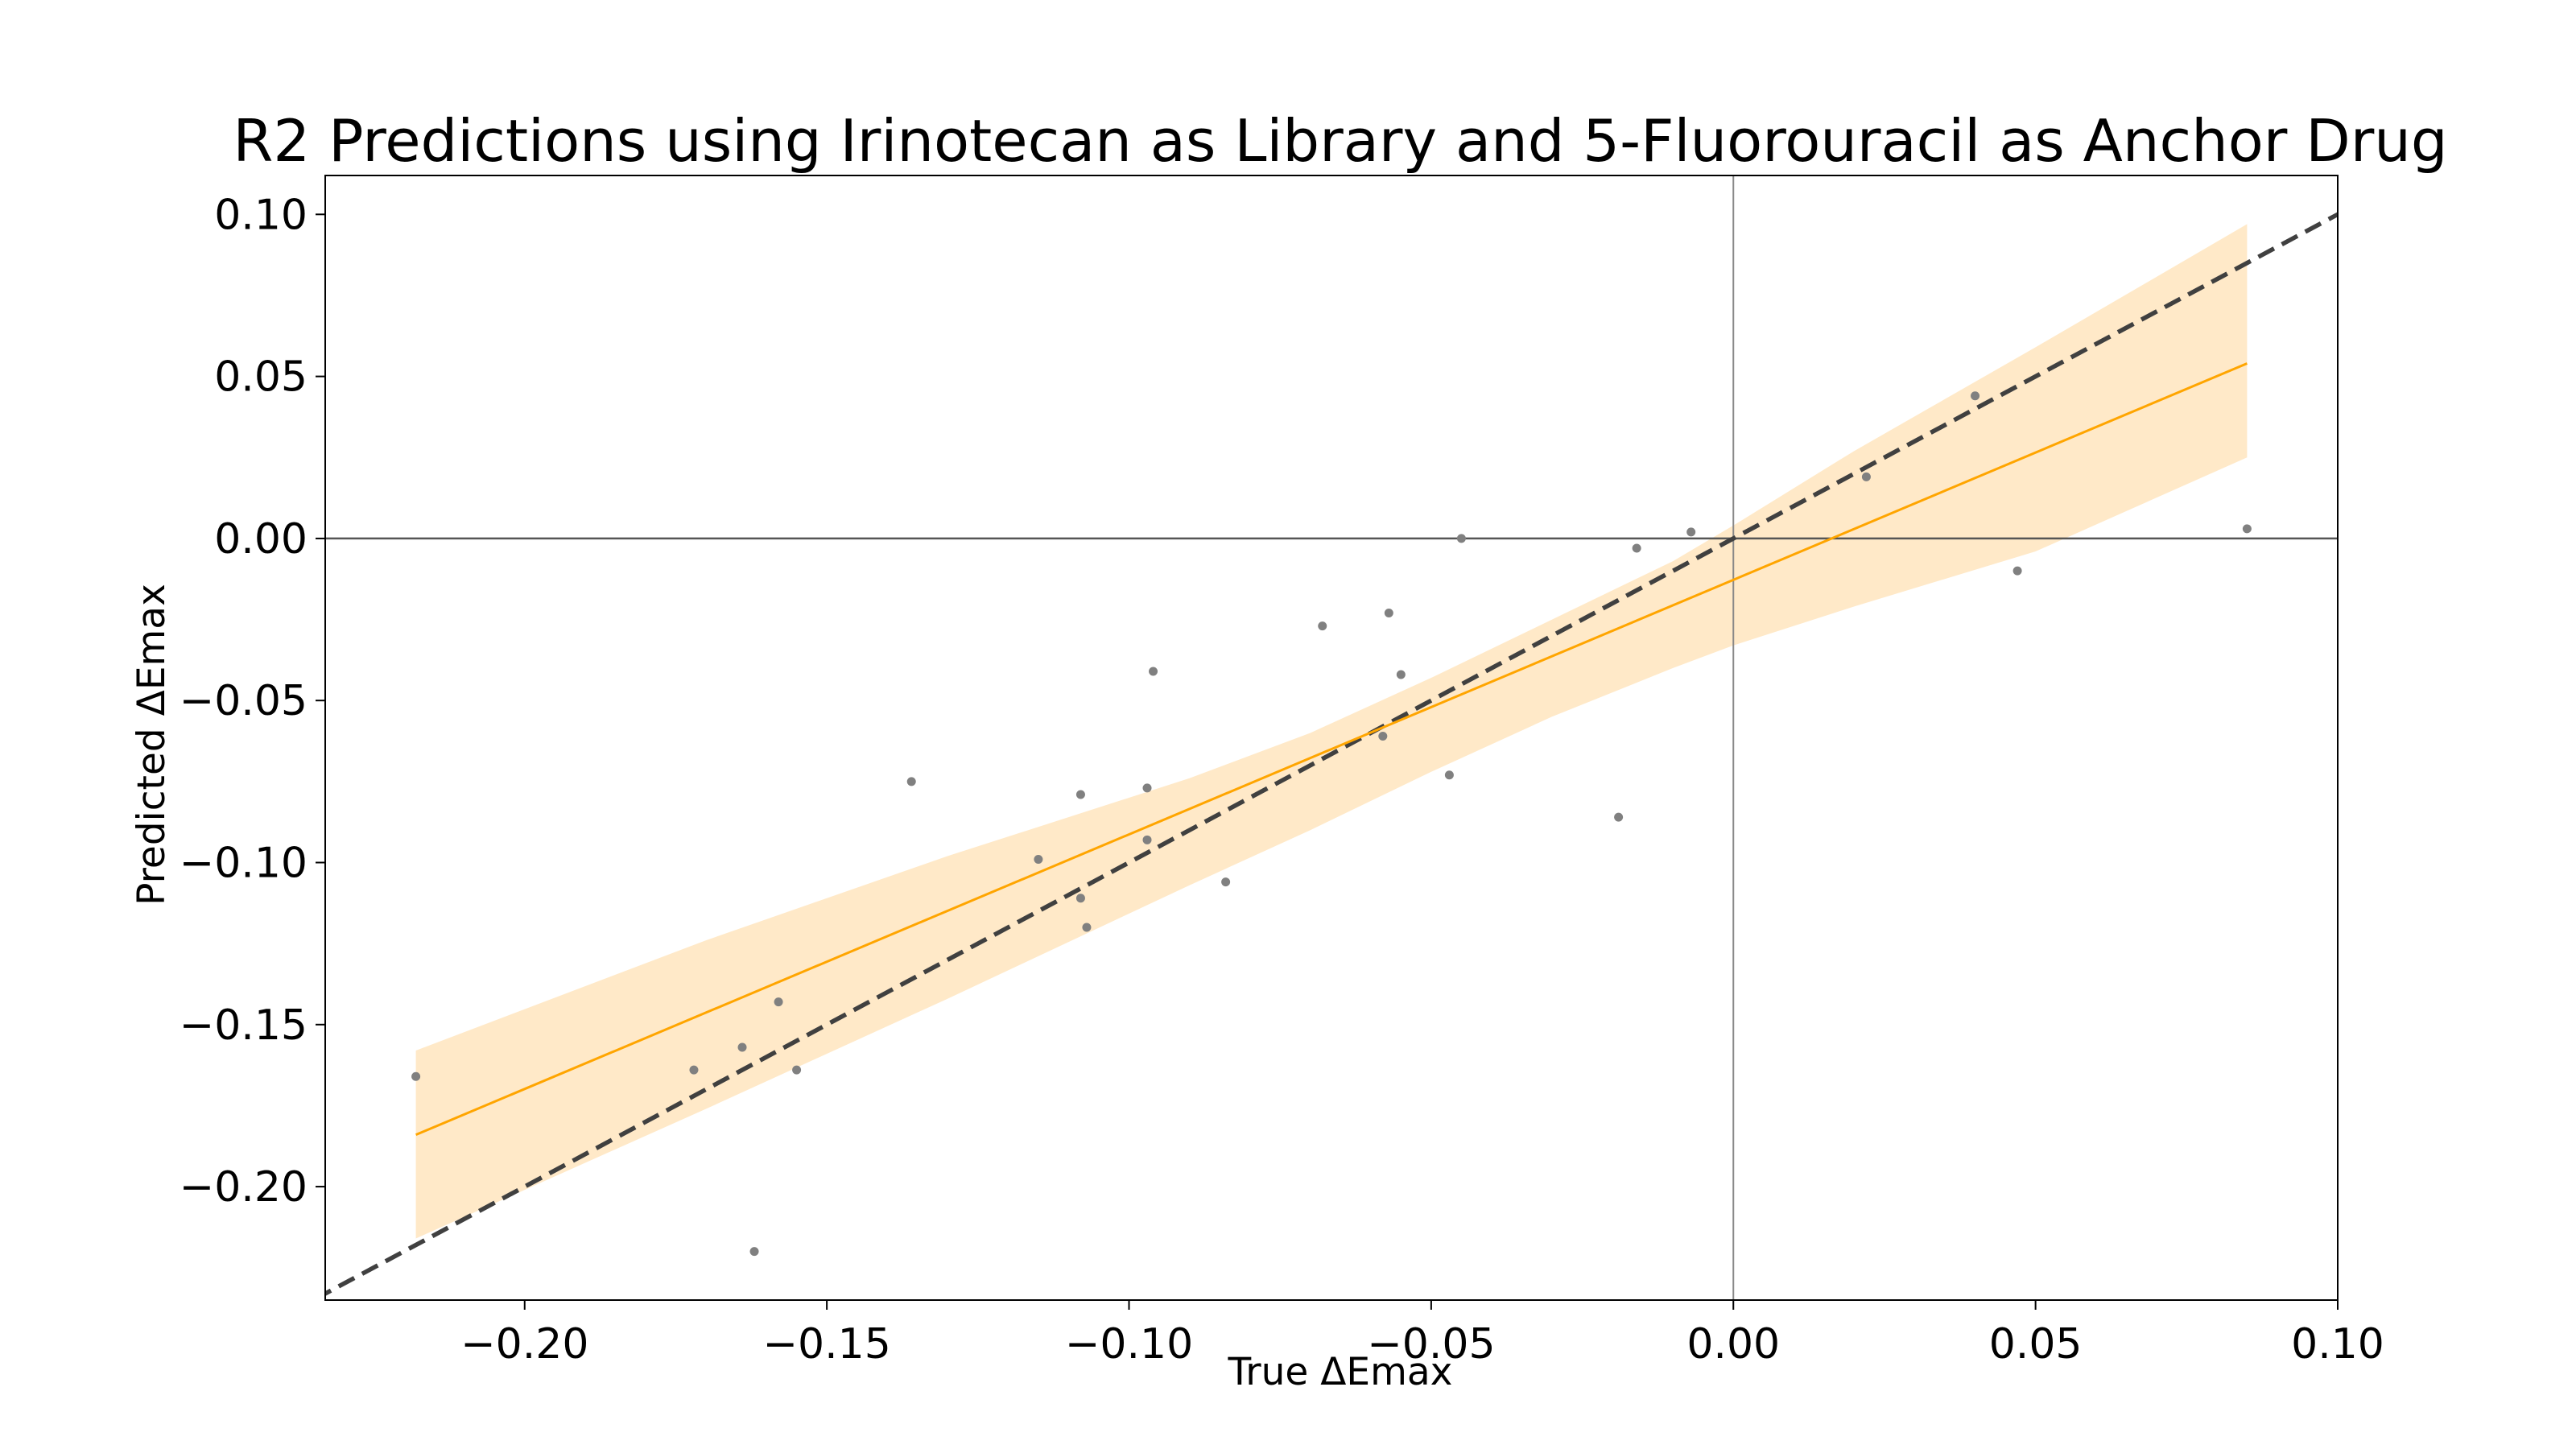  Describe the element at coordinates (2036, 1344) in the screenshot. I see `x-tick-label: 0.05` at that location.